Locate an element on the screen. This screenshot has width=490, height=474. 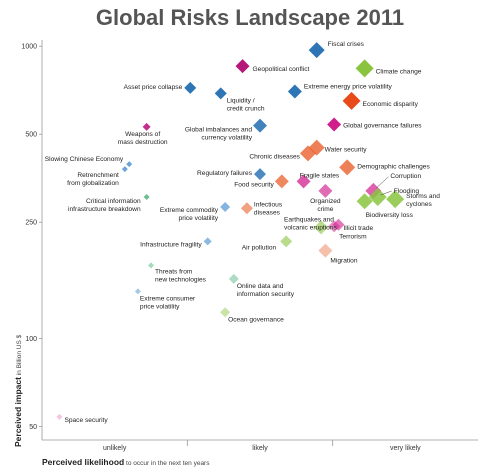
point-global-imbalances-and-currency-volatility is located at coordinates (260, 125).